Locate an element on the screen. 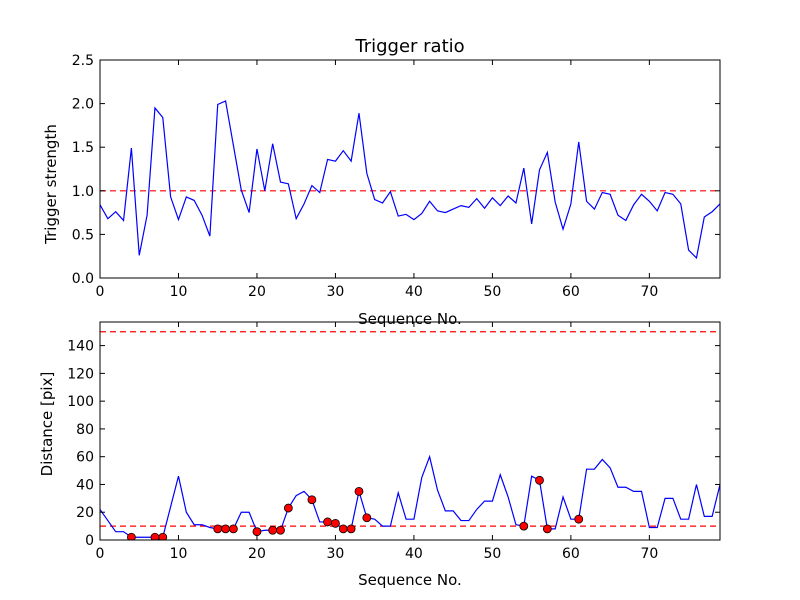  y-axis-label: Distance [pix] is located at coordinates (47, 424).